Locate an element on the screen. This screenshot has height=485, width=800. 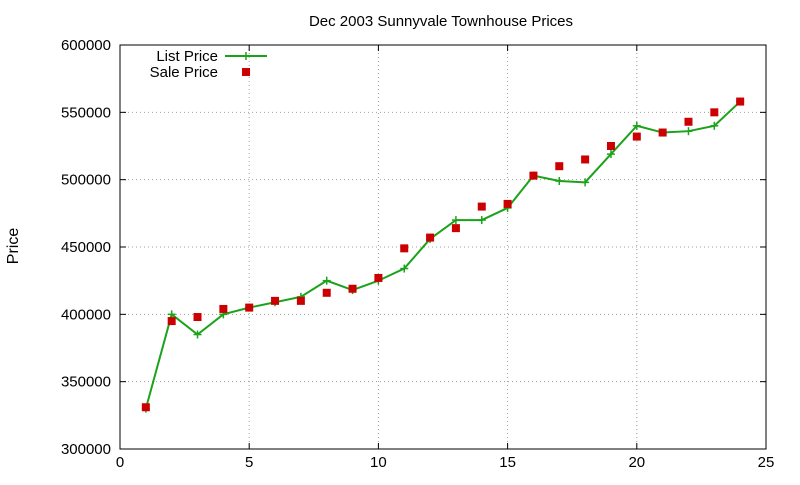
y-axis-label: Price is located at coordinates (13, 246).